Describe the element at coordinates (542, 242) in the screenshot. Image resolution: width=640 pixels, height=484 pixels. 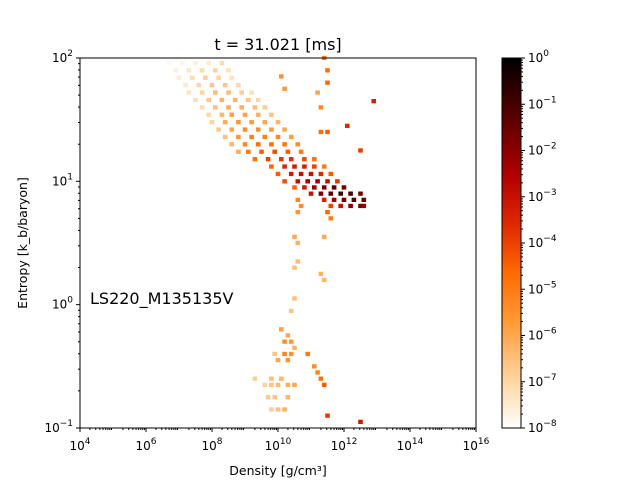
I see `colorbar-tick-label: 10⁻⁴` at that location.